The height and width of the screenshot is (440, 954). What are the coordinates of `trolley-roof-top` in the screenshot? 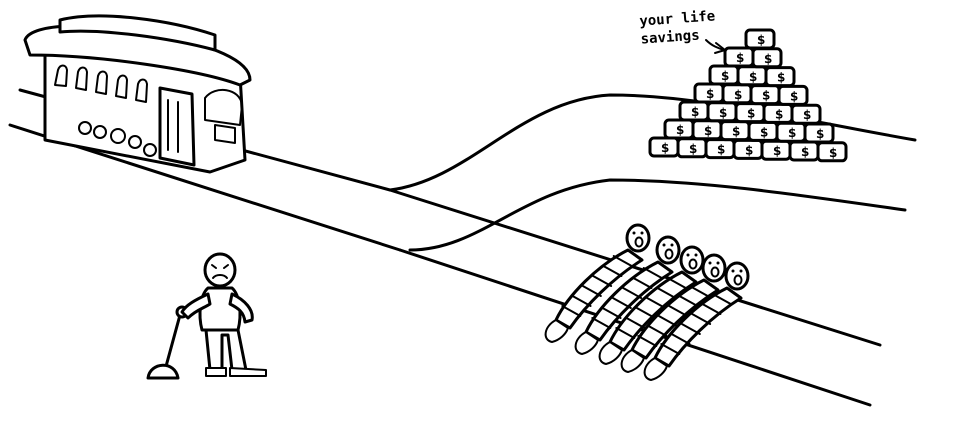 It's located at (137, 33).